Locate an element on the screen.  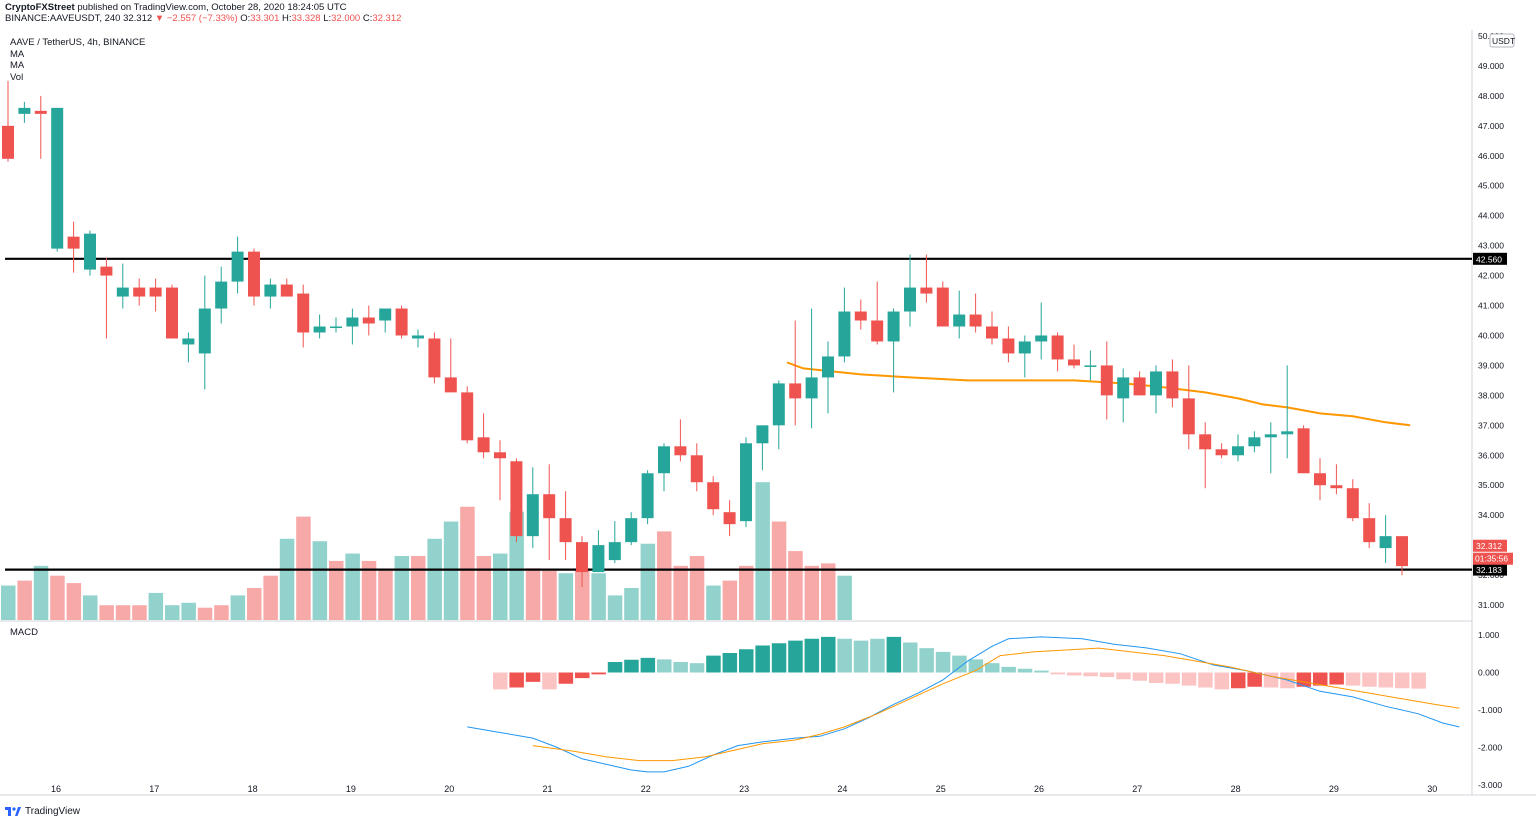
tradingview-logo-icon is located at coordinates (13, 811).